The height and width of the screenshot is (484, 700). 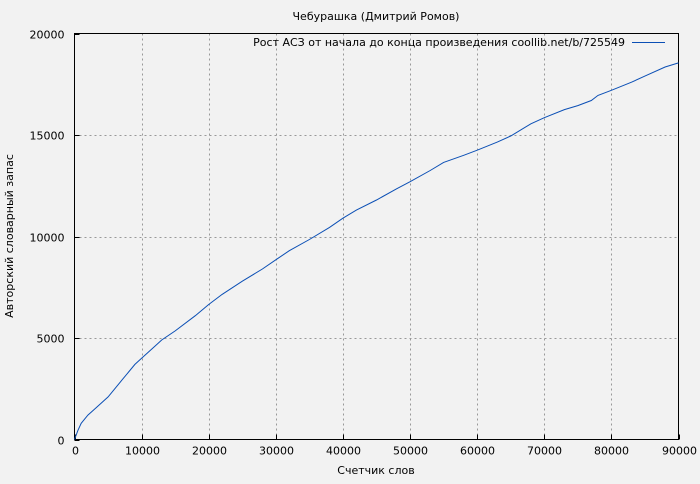 What do you see at coordinates (276, 451) in the screenshot?
I see `x-tick-label: 30000` at bounding box center [276, 451].